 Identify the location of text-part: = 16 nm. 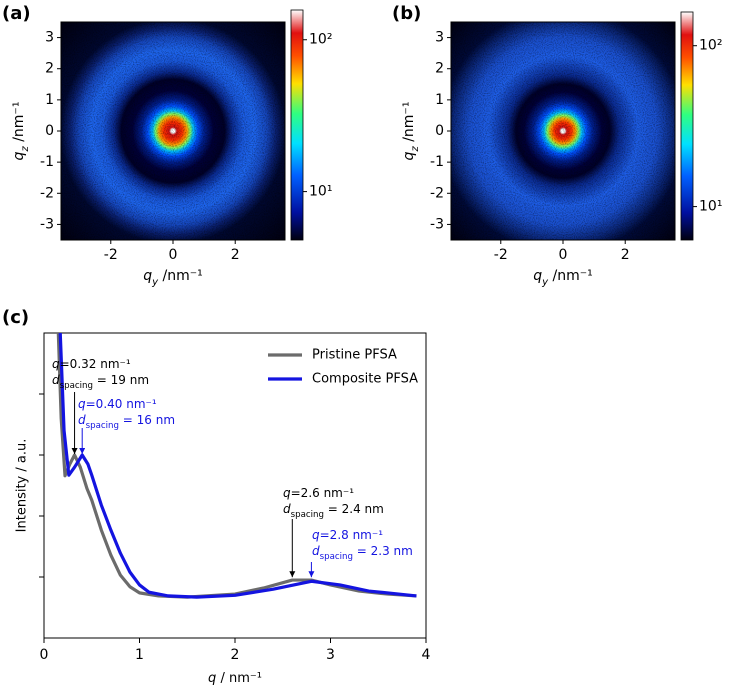
(147, 420).